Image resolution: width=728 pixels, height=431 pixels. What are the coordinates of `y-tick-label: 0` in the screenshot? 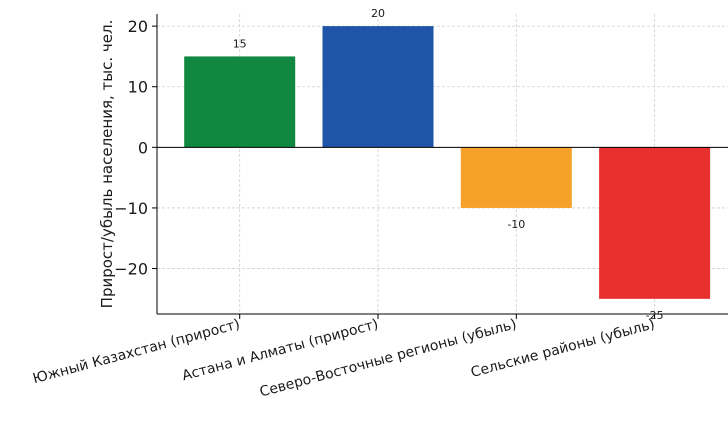 It's located at (143, 147).